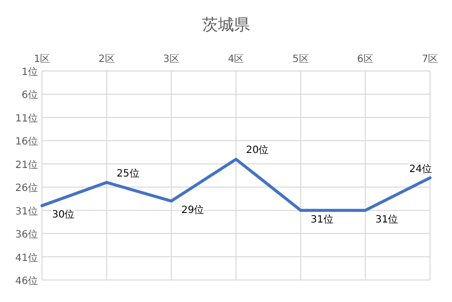  I want to click on data-label: 25位, so click(128, 173).